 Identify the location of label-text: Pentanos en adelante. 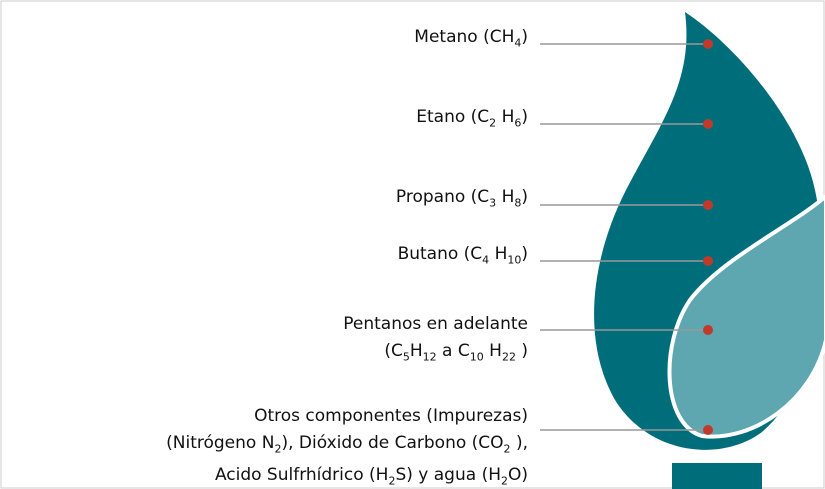
(435, 324).